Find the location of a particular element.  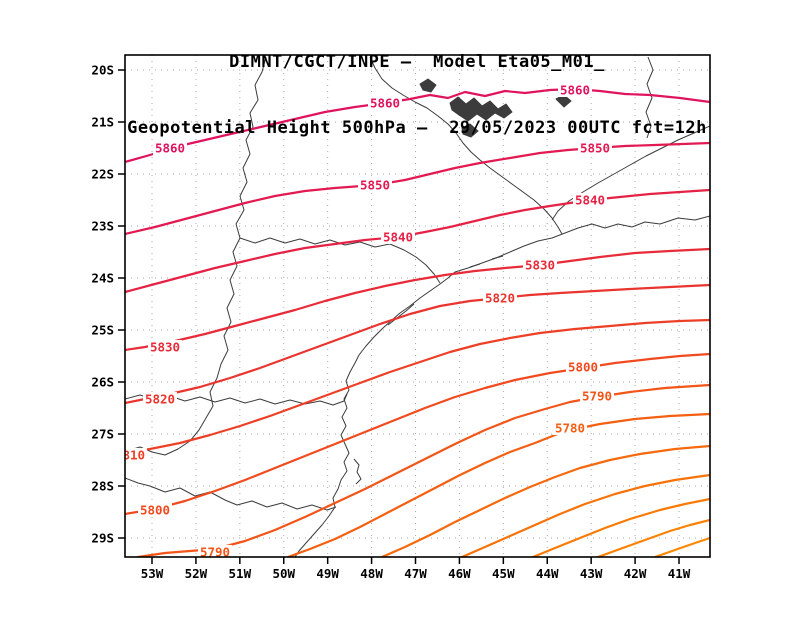

x-tick-label: 52W is located at coordinates (196, 573).